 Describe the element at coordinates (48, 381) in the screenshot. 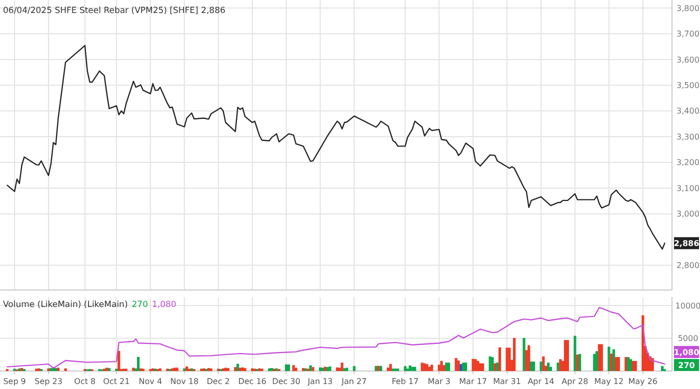

I see `x-tick-label: Sep 23` at that location.